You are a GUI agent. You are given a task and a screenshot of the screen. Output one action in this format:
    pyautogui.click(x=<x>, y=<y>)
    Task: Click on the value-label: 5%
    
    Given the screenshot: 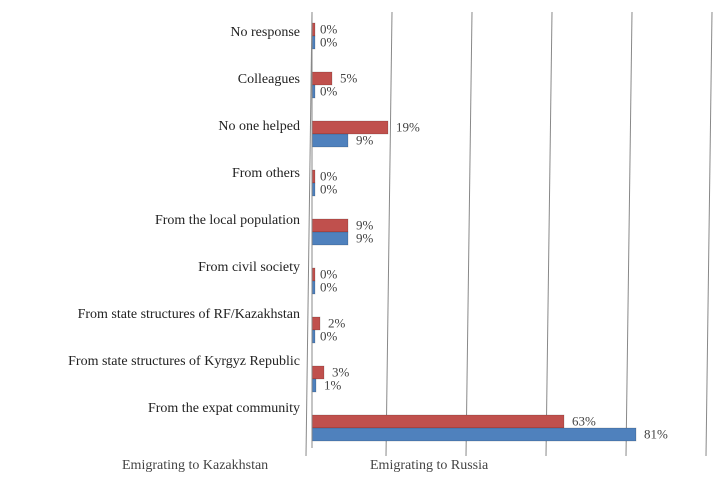 What is the action you would take?
    pyautogui.click(x=349, y=77)
    